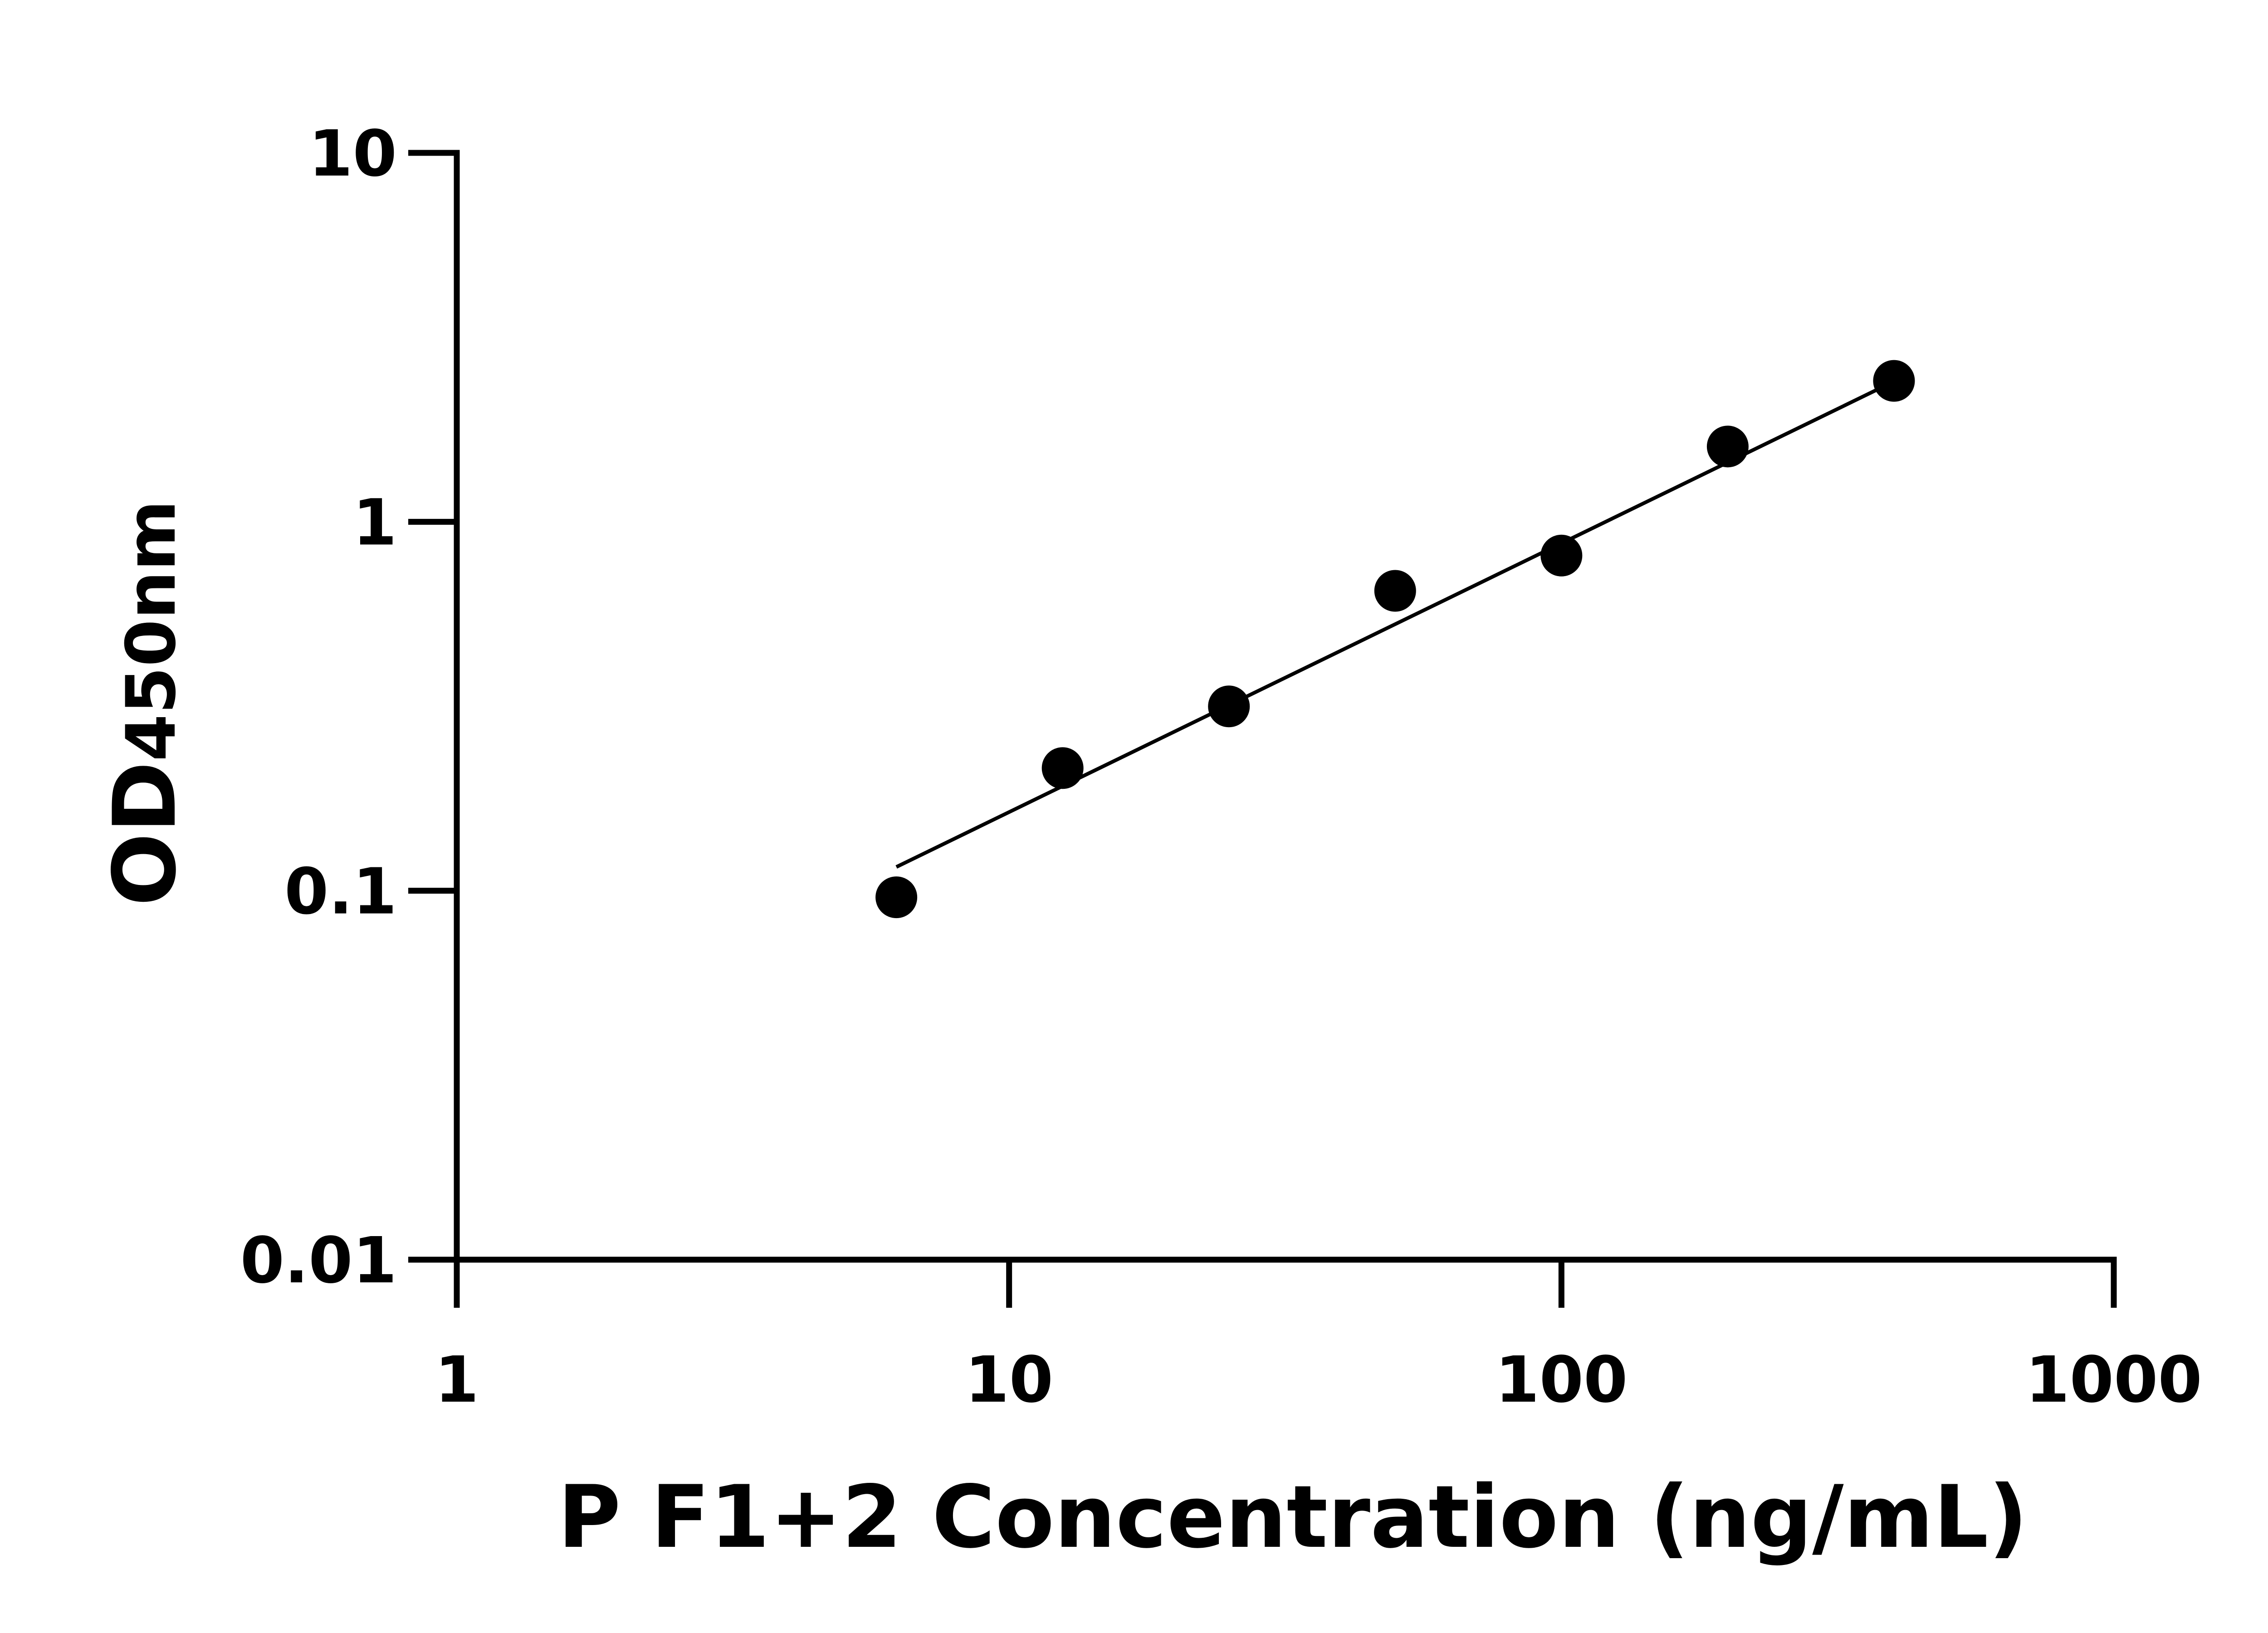 The width and height of the screenshot is (2268, 1633). I want to click on x-tick-label: 1000, so click(2114, 1380).